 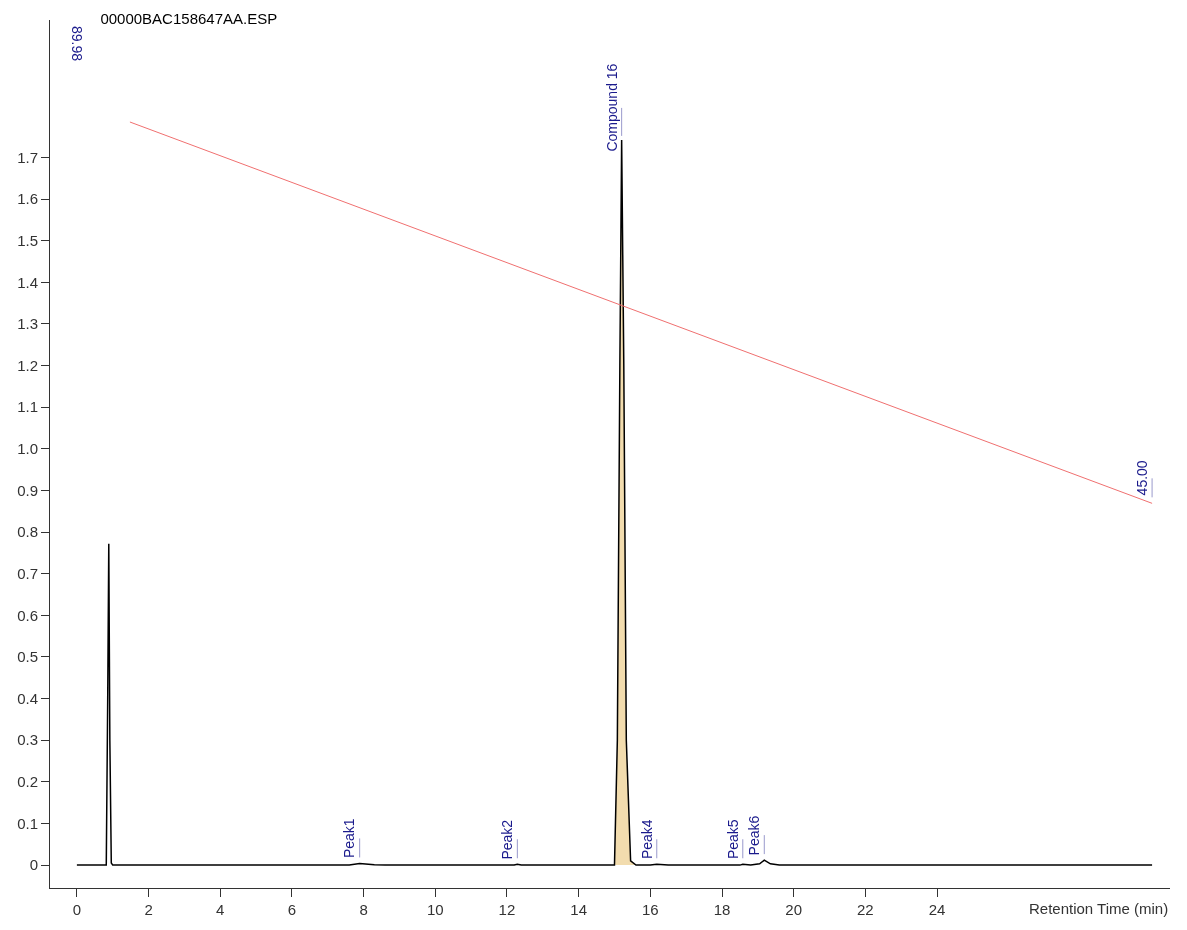 What do you see at coordinates (27, 823) in the screenshot?
I see `y-tick-label: 0.1` at bounding box center [27, 823].